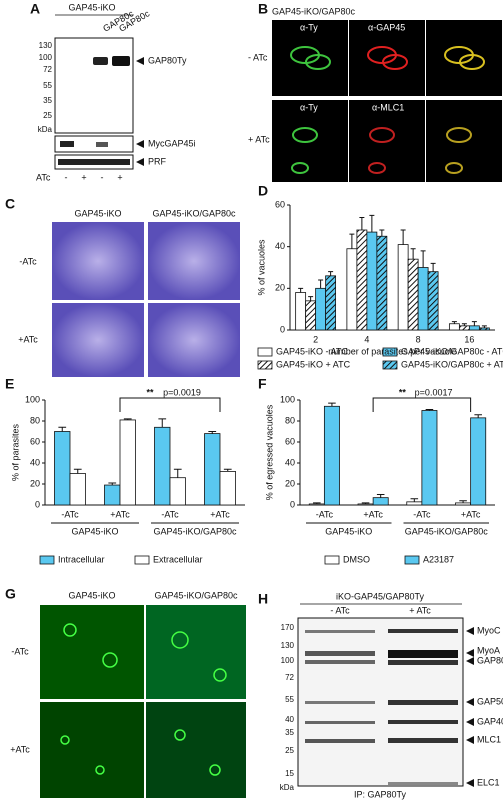 The width and height of the screenshot is (503, 800). What do you see at coordinates (269, 452) in the screenshot?
I see `y-axis-label: % of egressed vacuoles` at bounding box center [269, 452].